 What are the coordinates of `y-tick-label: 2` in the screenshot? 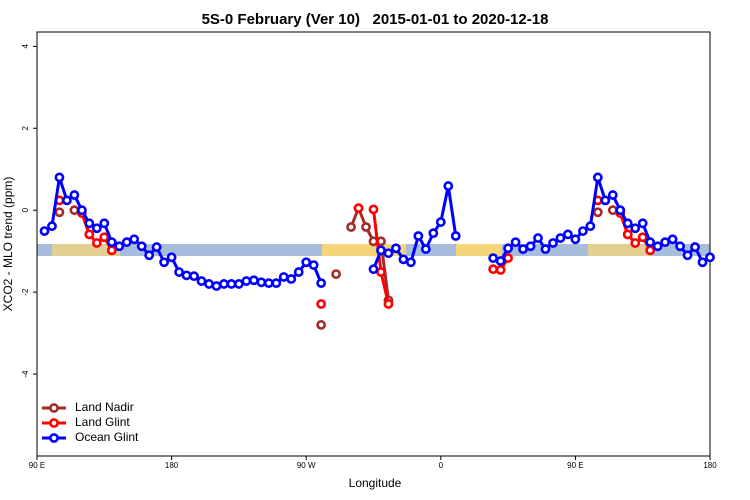 It's located at (25, 127).